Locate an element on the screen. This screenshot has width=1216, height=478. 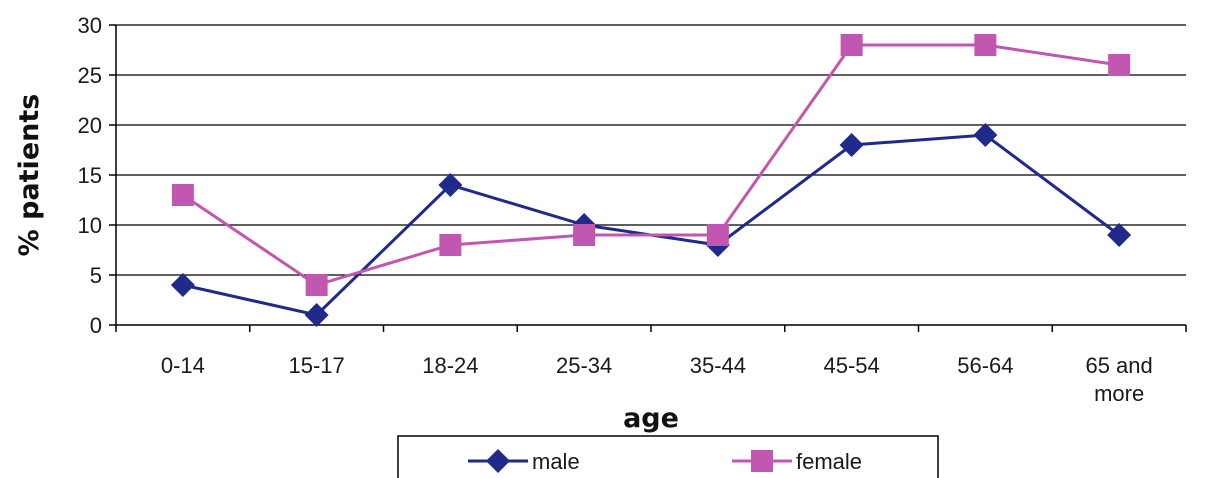
y-tick-label: 15 is located at coordinates (90, 175).